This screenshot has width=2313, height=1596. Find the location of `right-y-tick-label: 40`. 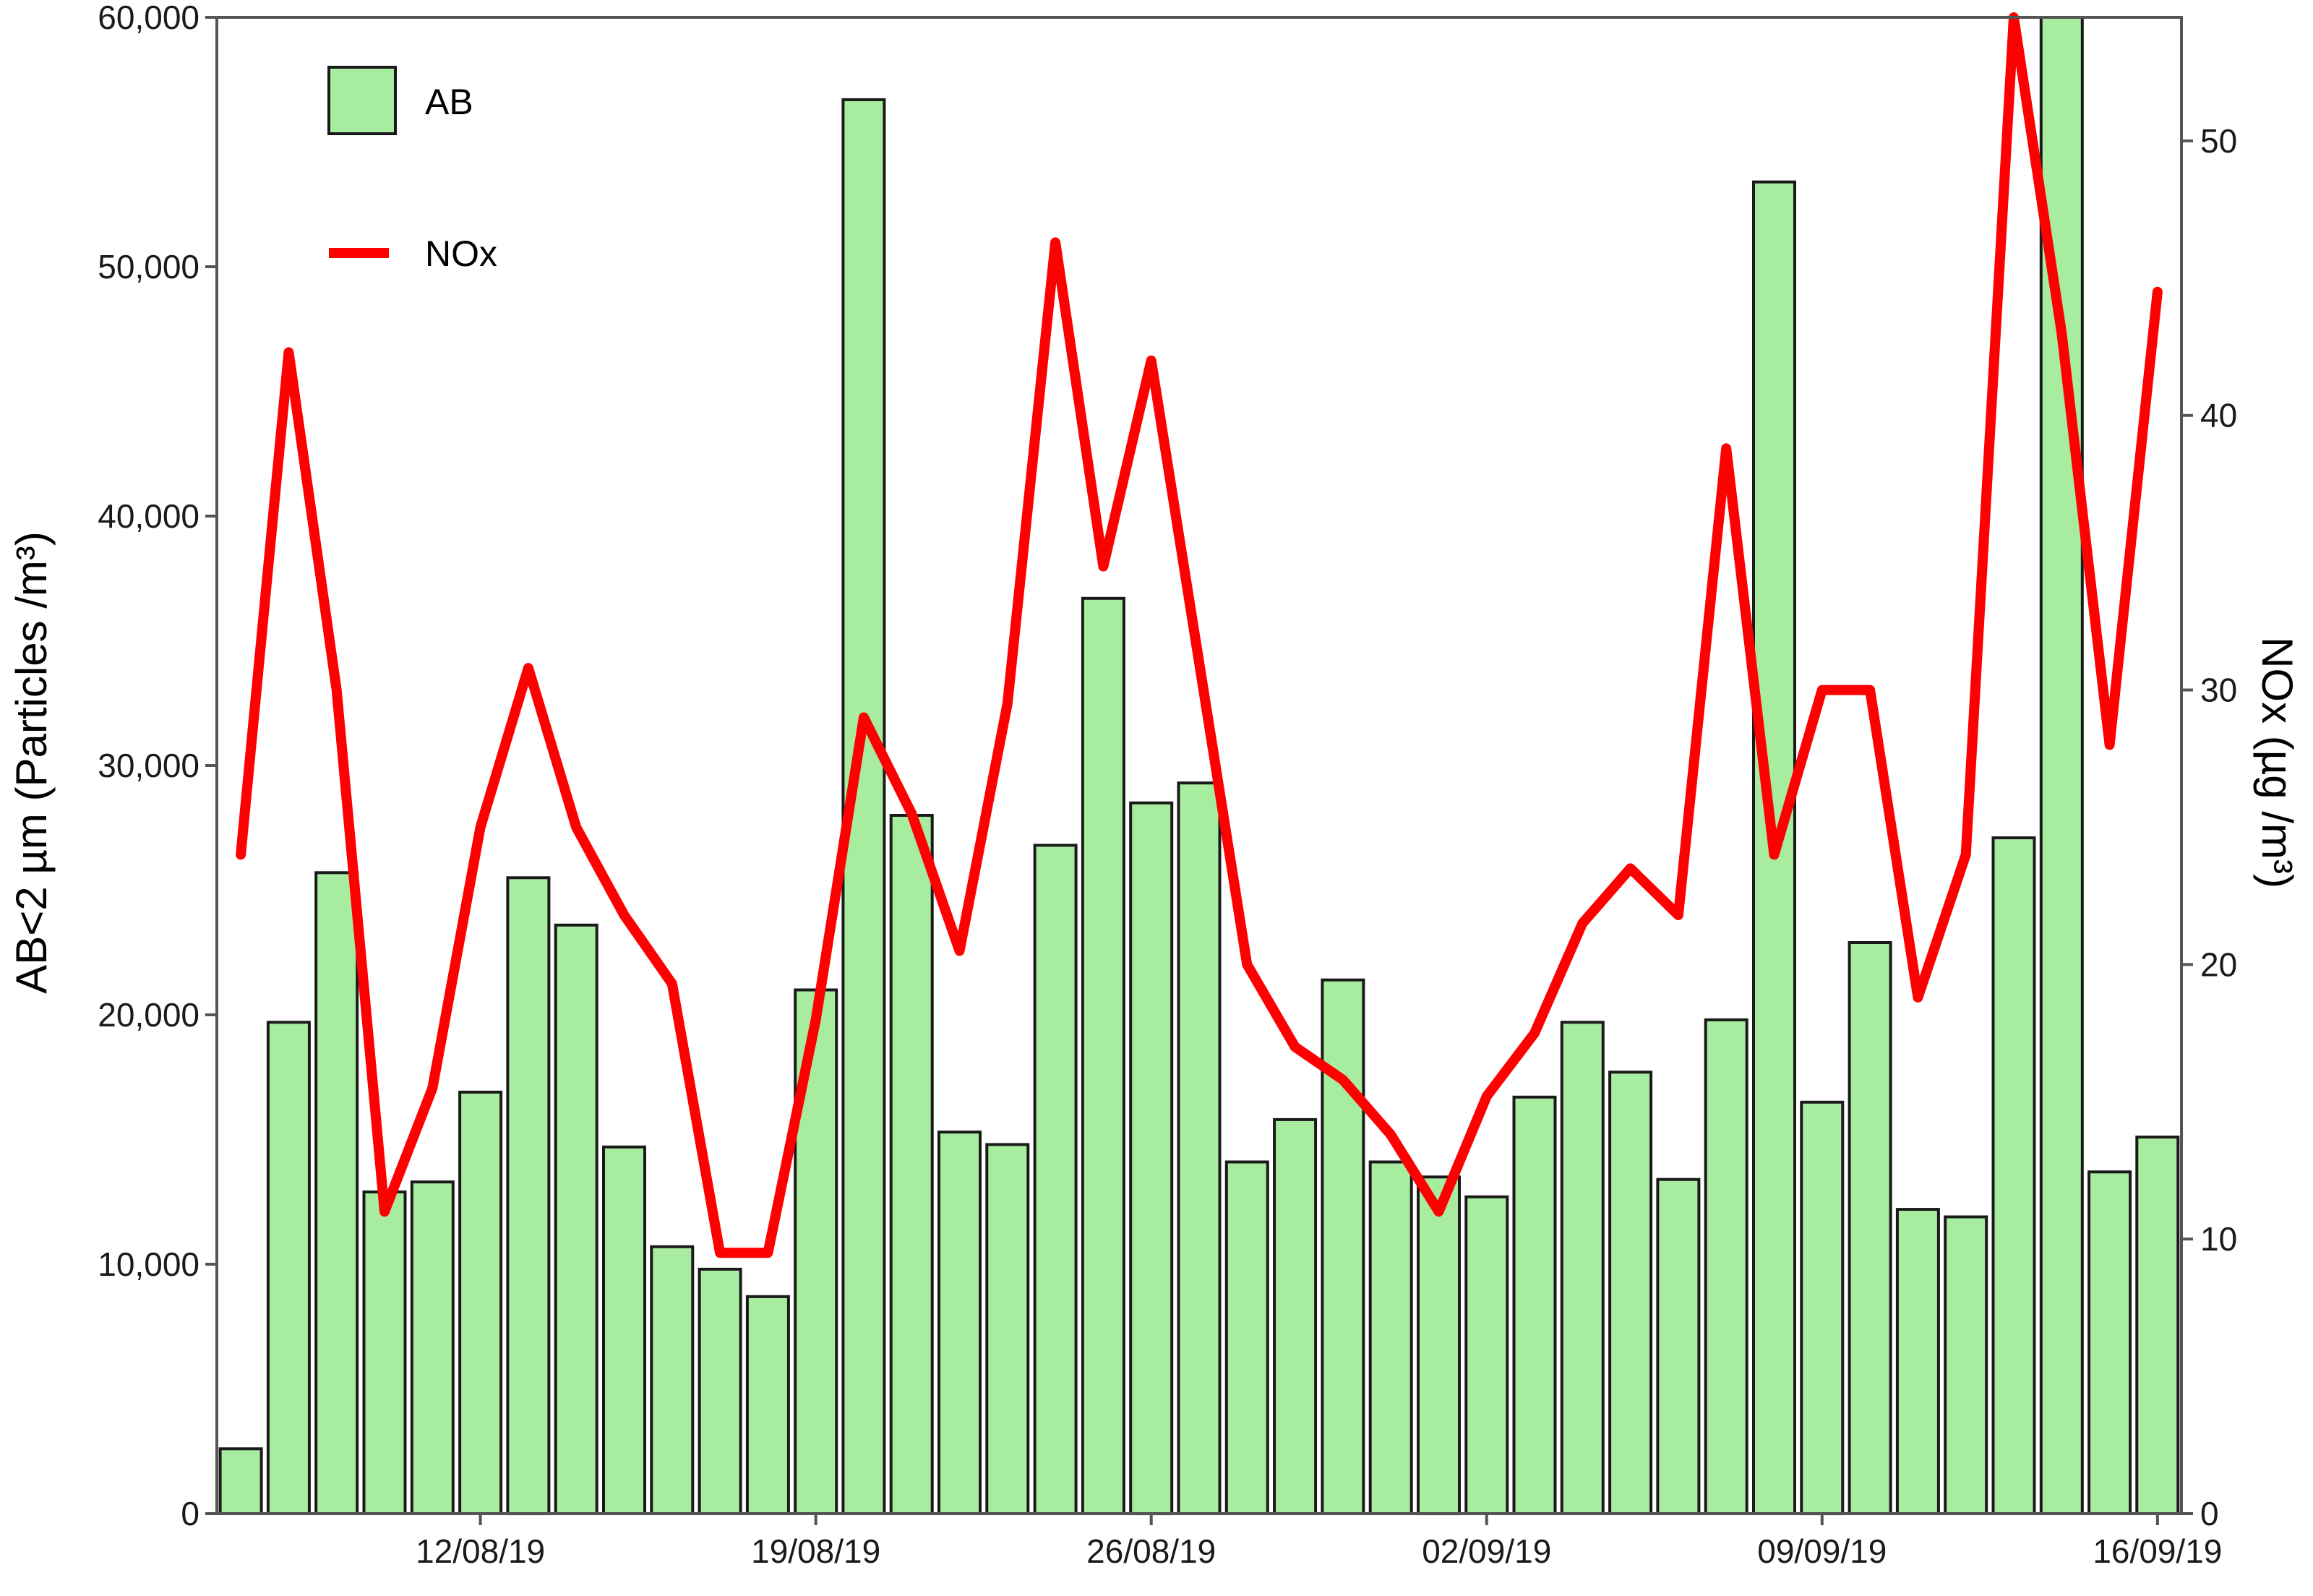

right-y-tick-label: 40 is located at coordinates (2218, 415).